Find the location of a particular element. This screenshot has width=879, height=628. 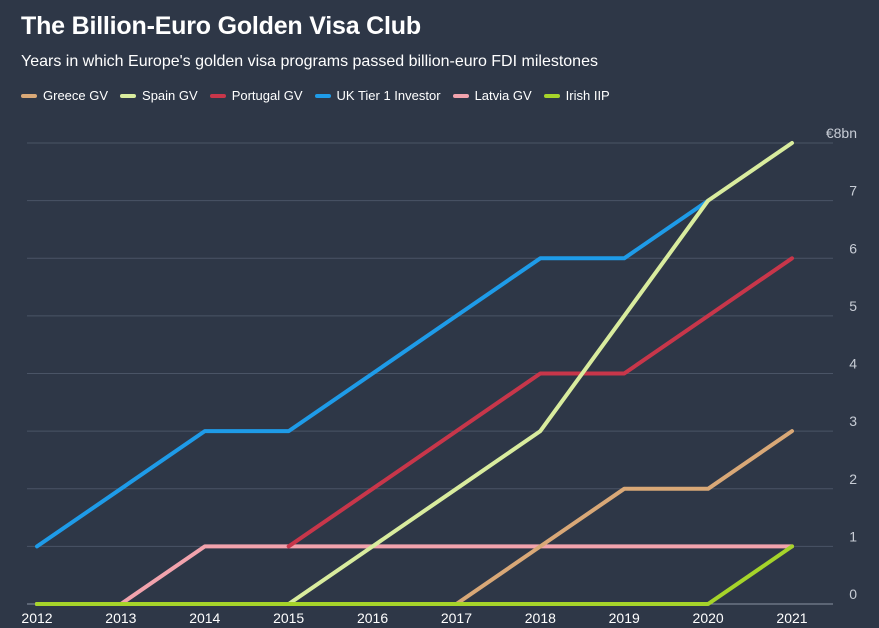

legend-swatch-latvia is located at coordinates (460, 95).